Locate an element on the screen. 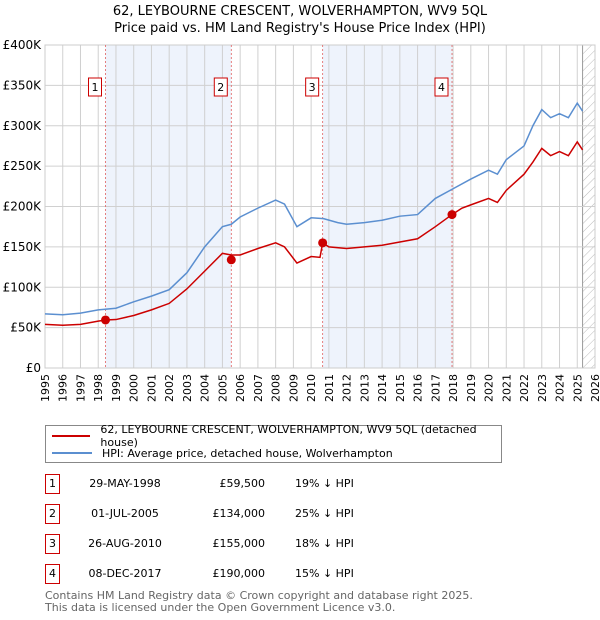  x-tick-label: 2002 is located at coordinates (169, 388).